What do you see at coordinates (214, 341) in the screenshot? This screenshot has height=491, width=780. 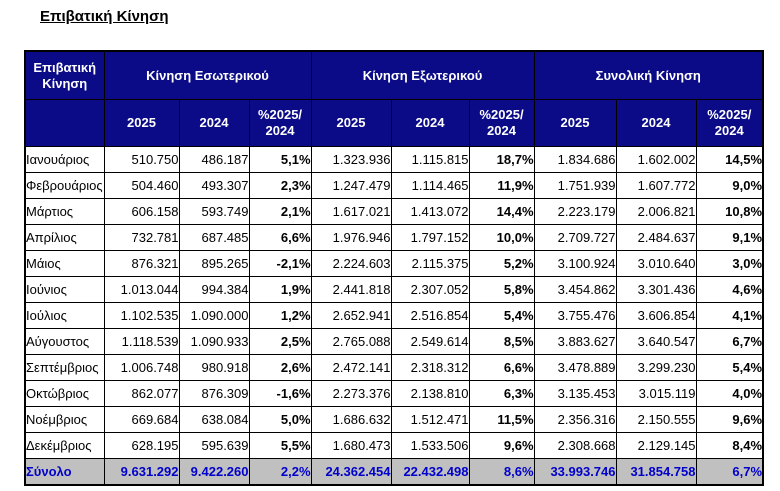 I see `value-cell: 1.090.933` at bounding box center [214, 341].